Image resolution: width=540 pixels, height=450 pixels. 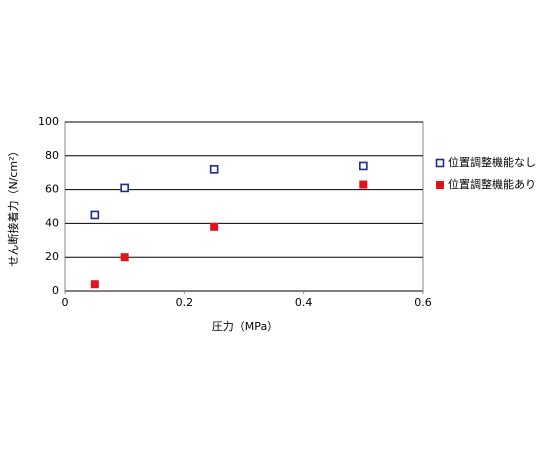 I want to click on y-tick-label: 100, so click(x=48, y=121).